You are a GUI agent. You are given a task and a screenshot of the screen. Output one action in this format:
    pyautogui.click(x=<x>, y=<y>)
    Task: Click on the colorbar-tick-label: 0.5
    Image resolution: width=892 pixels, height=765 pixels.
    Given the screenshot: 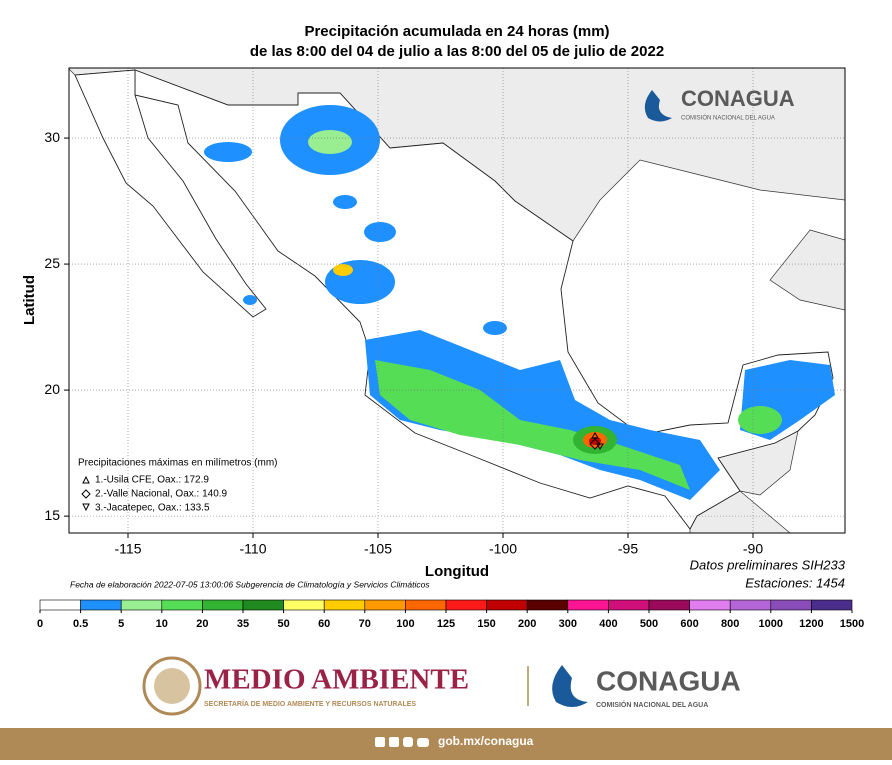 What is the action you would take?
    pyautogui.click(x=80, y=624)
    